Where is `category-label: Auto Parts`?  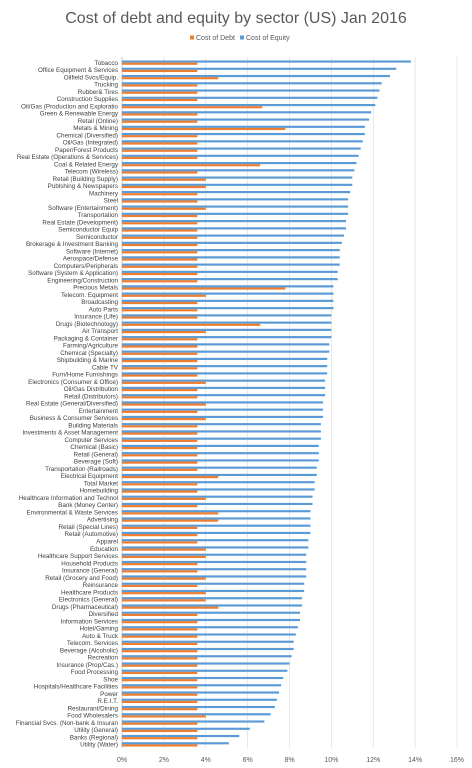 category-label: Auto Parts is located at coordinates (103, 309).